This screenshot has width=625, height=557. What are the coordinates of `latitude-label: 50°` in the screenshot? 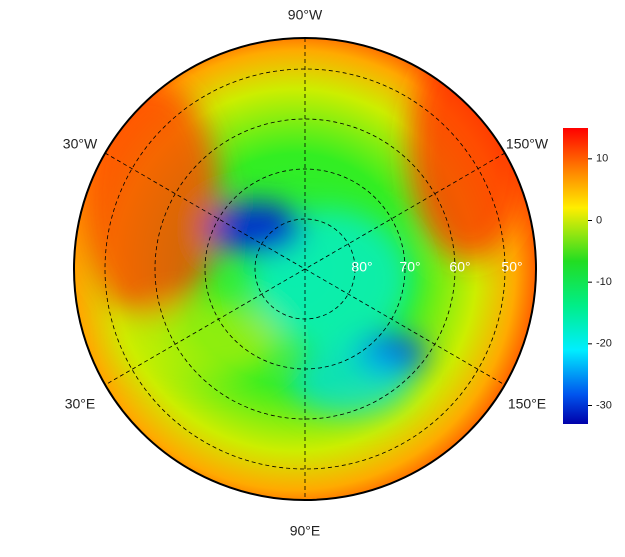 It's located at (511, 267).